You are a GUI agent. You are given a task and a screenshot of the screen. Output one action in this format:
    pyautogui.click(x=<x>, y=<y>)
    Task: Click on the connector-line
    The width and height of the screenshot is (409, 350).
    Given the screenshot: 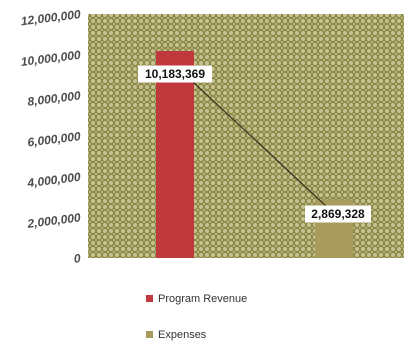 What is the action you would take?
    pyautogui.click(x=259, y=144)
    